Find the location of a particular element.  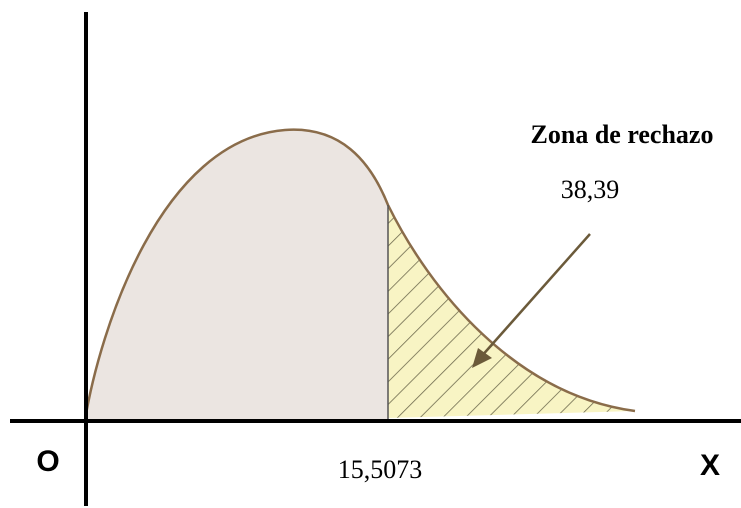

critical-value-label: 15,5073 is located at coordinates (380, 469).